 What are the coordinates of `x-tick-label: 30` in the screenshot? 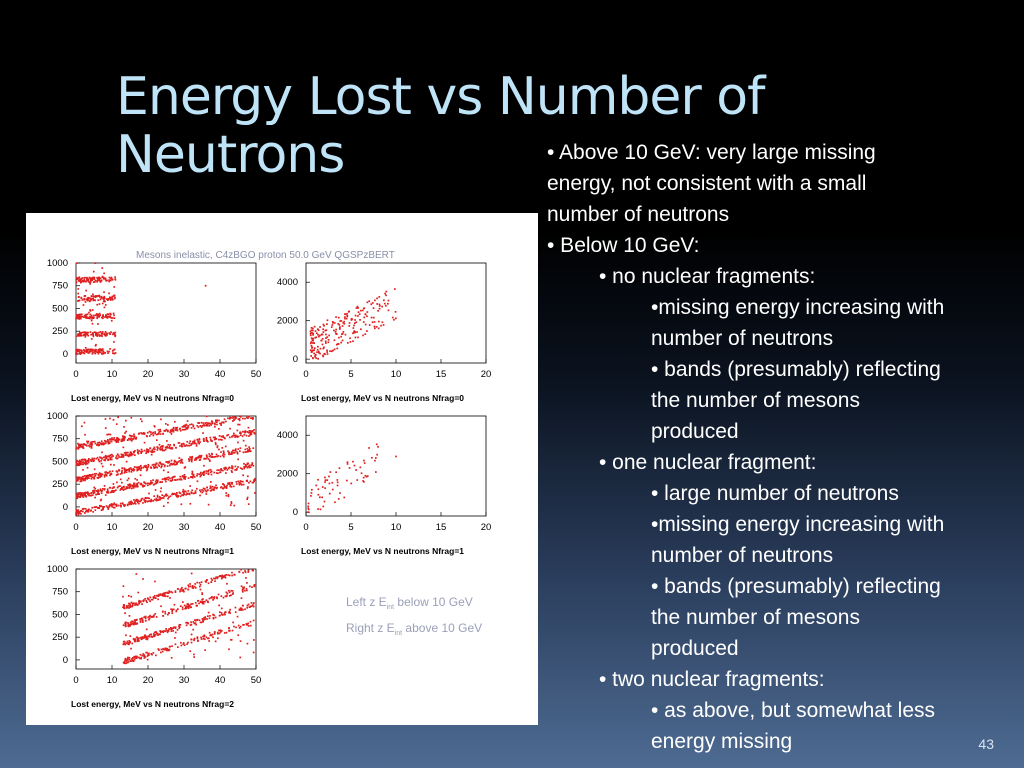 It's located at (184, 374).